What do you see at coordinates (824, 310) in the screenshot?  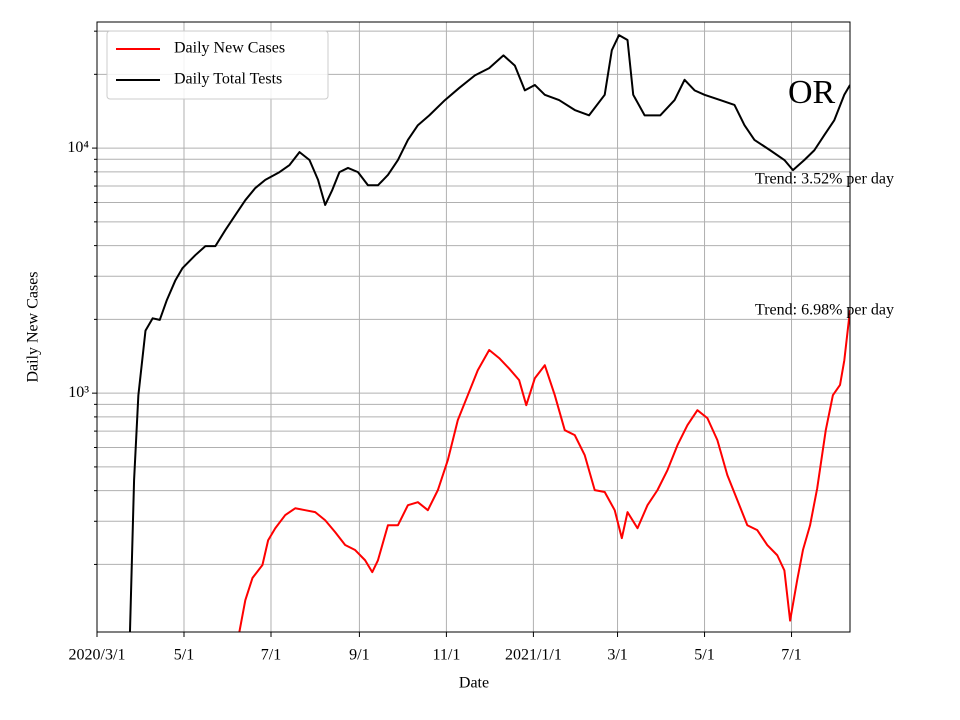 I see `trend-annotation: Trend: 6.98% per day` at bounding box center [824, 310].